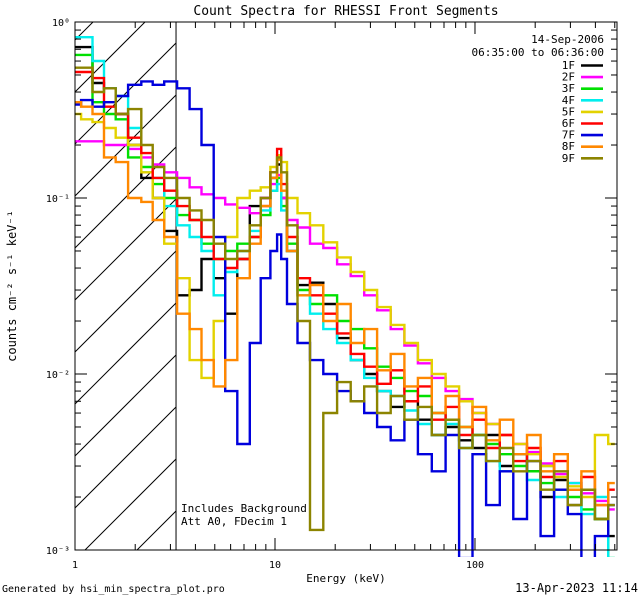 The image size is (640, 600). What do you see at coordinates (58, 551) in the screenshot?
I see `y-tick-label: 10⁻³` at bounding box center [58, 551].